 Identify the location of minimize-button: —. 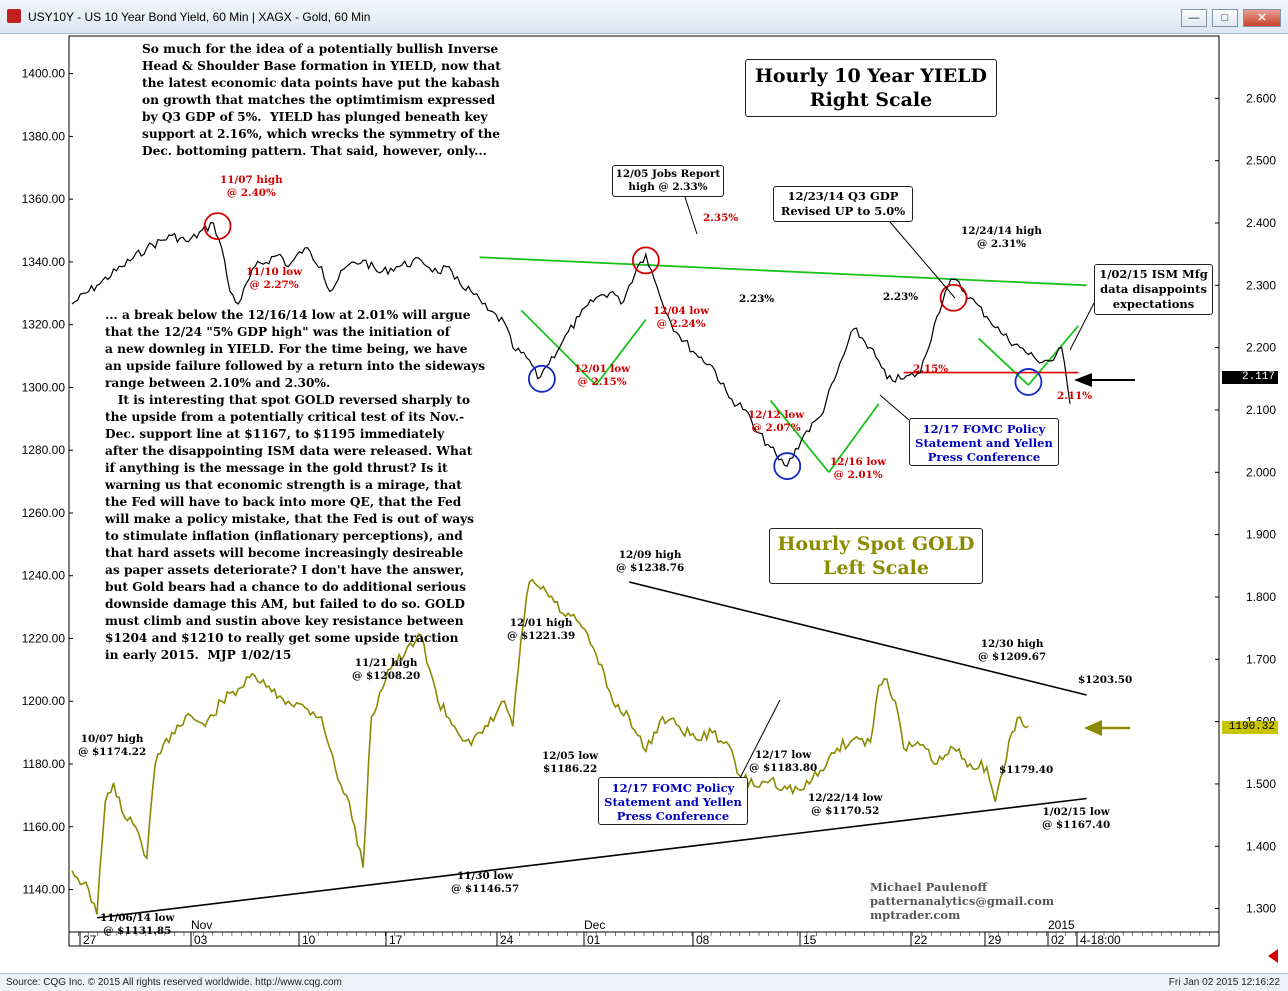
(1194, 18).